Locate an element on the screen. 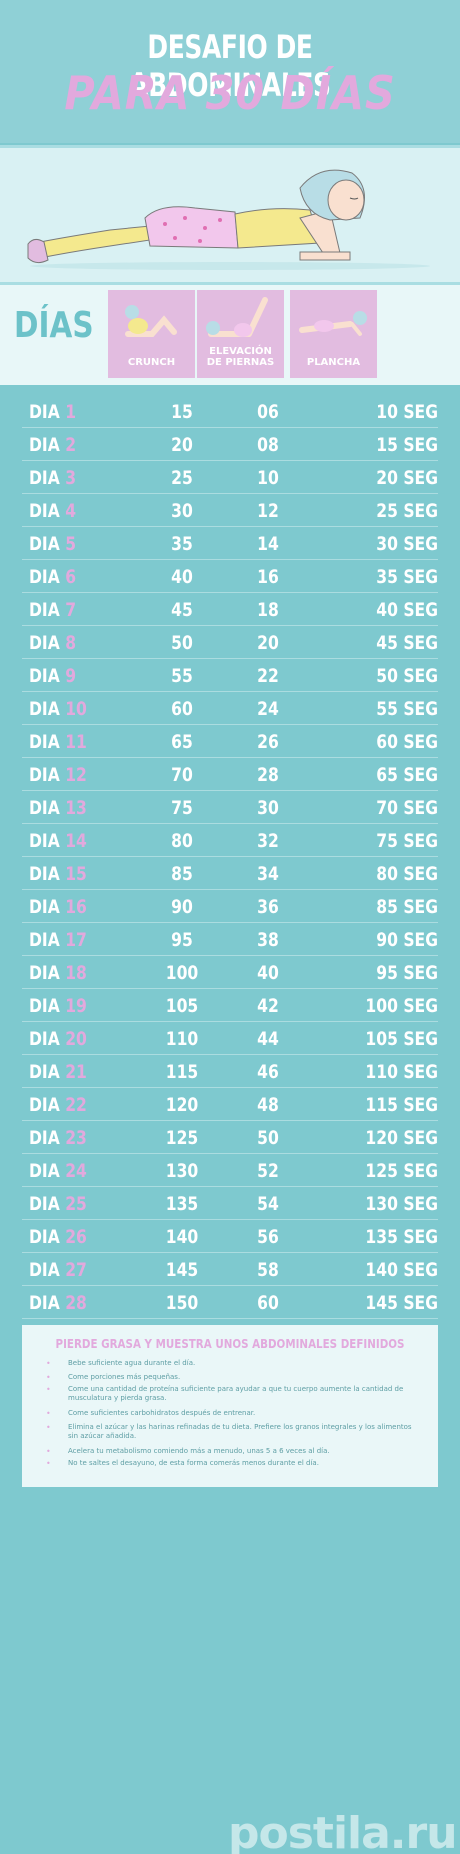  plank-duration: 90 SEG is located at coordinates (407, 940).